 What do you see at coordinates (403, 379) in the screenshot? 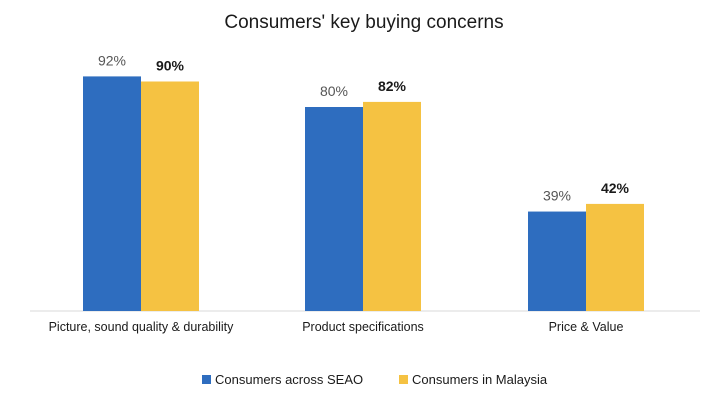
I see `legend-swatch-malaysia` at bounding box center [403, 379].